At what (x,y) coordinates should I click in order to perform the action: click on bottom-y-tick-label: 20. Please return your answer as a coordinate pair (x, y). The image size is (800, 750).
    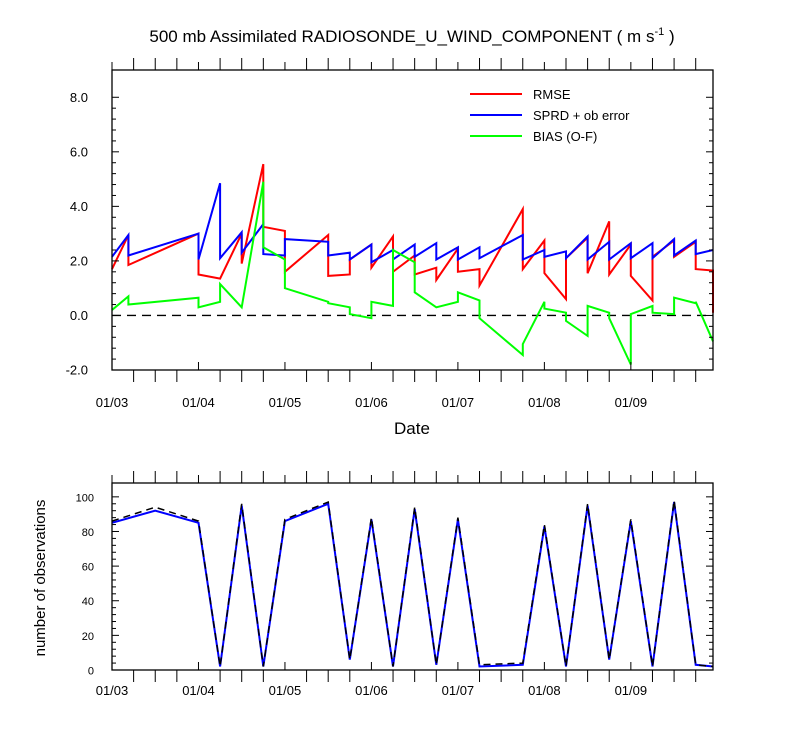
    Looking at the image, I should click on (88, 637).